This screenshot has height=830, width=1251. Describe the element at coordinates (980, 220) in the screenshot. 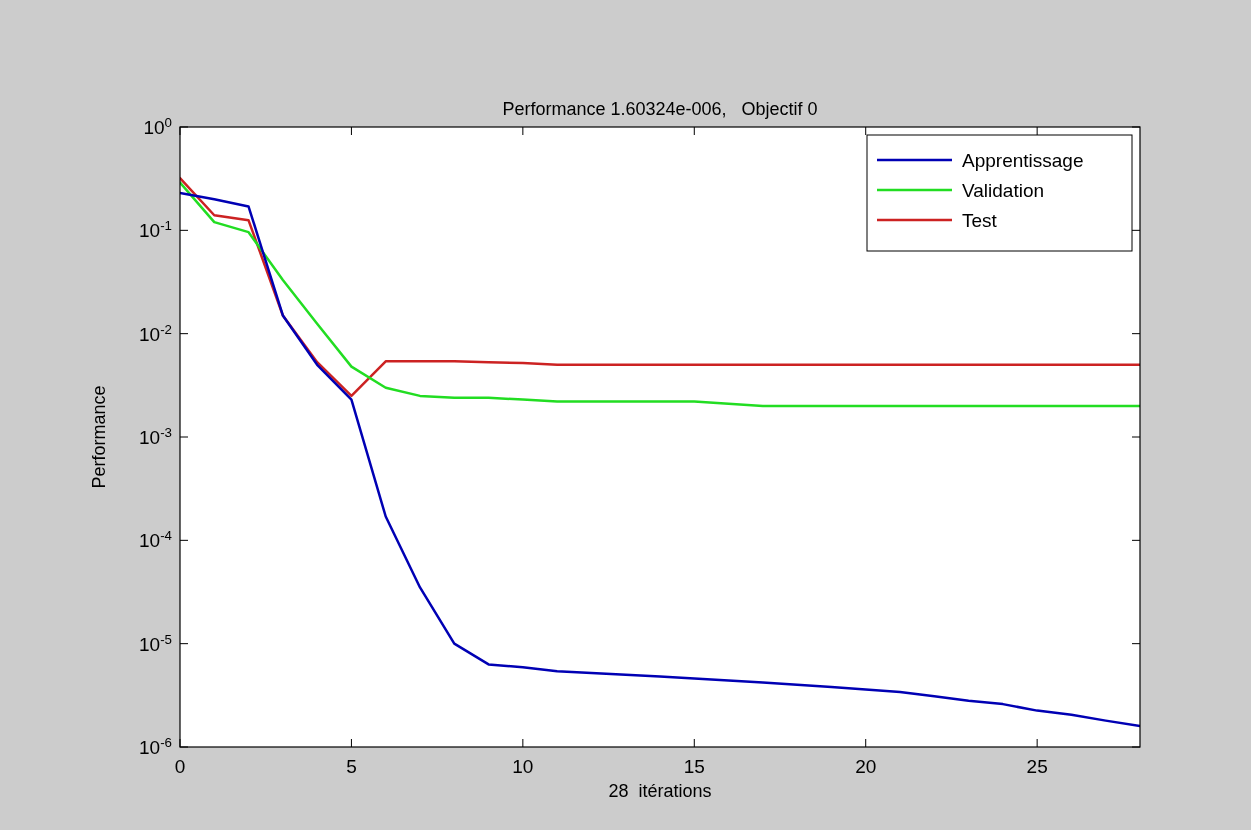

I see `legend-label: Test` at that location.